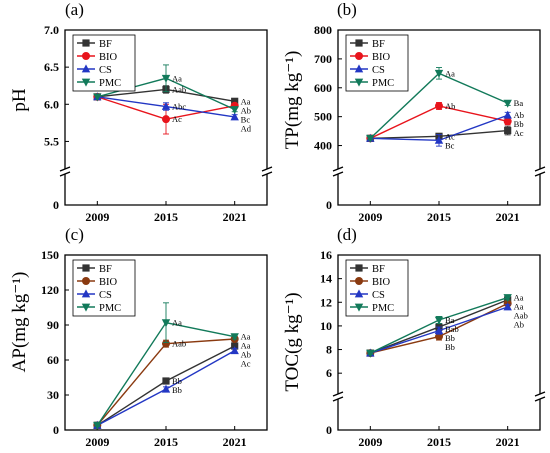 This screenshot has width=550, height=453. Describe the element at coordinates (53, 360) in the screenshot. I see `y-tick-label: 60` at that location.